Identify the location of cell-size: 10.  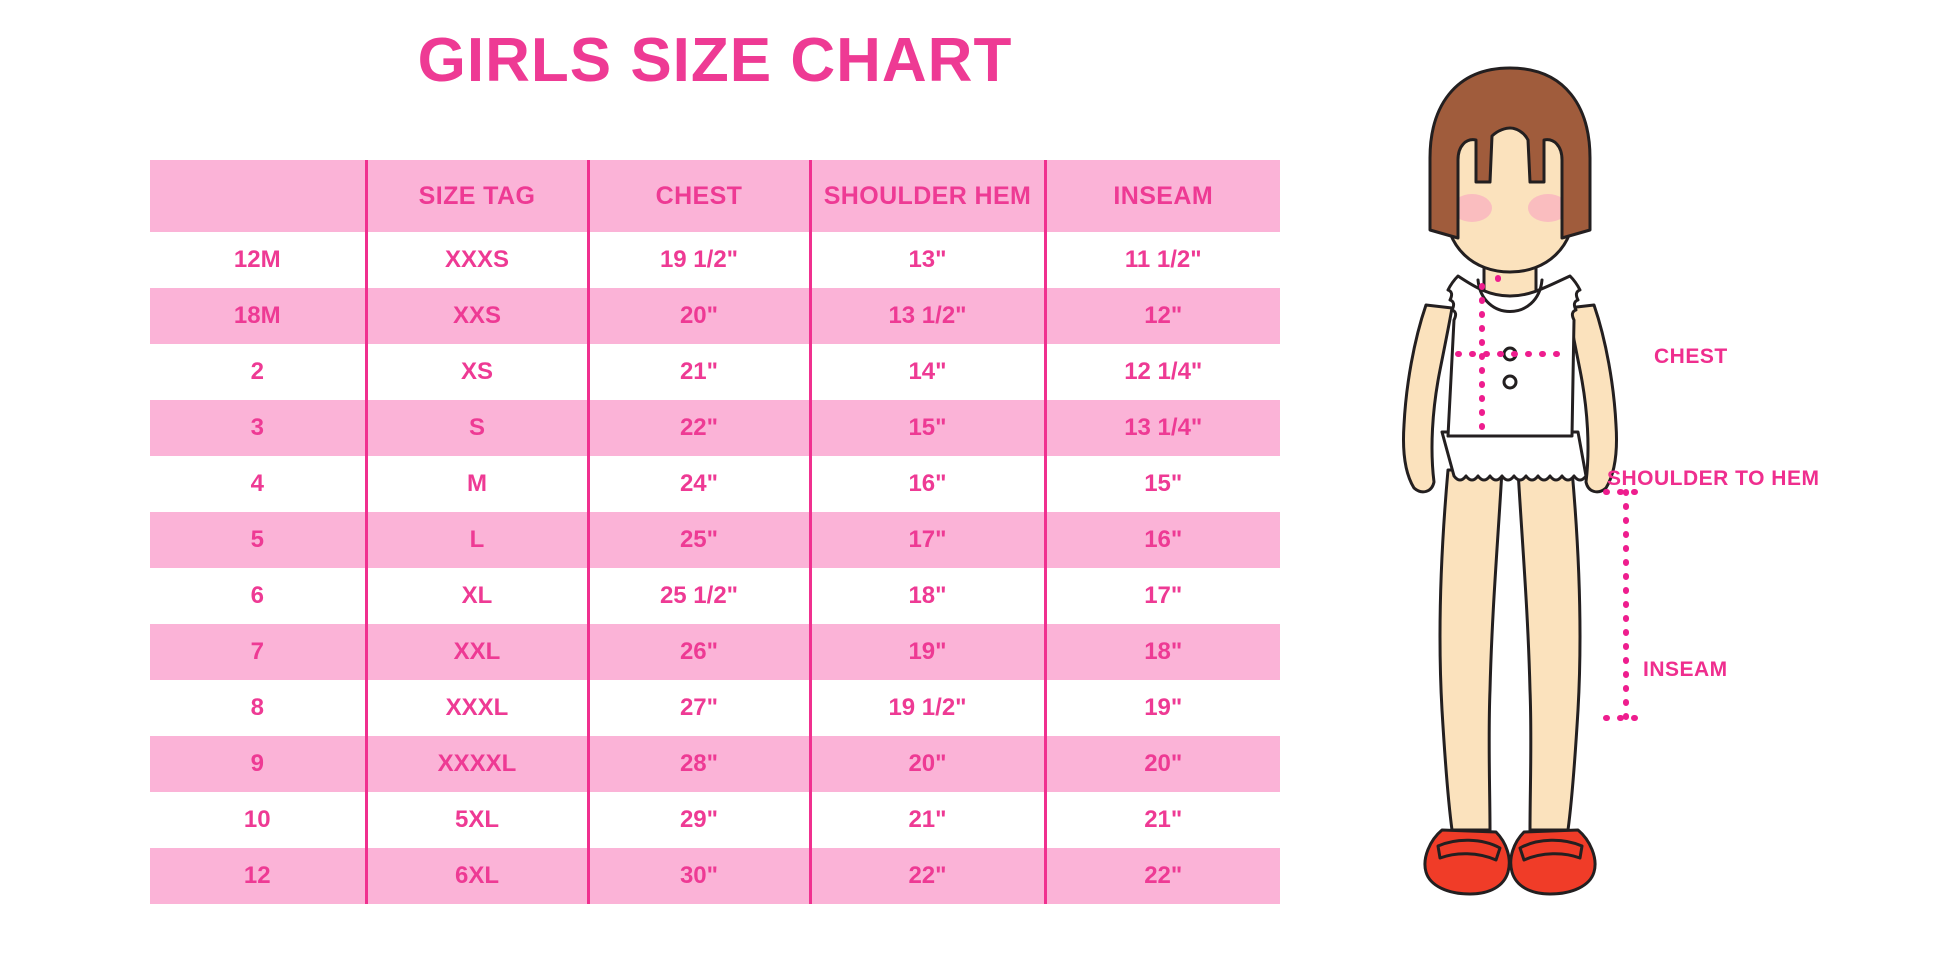
(258, 820).